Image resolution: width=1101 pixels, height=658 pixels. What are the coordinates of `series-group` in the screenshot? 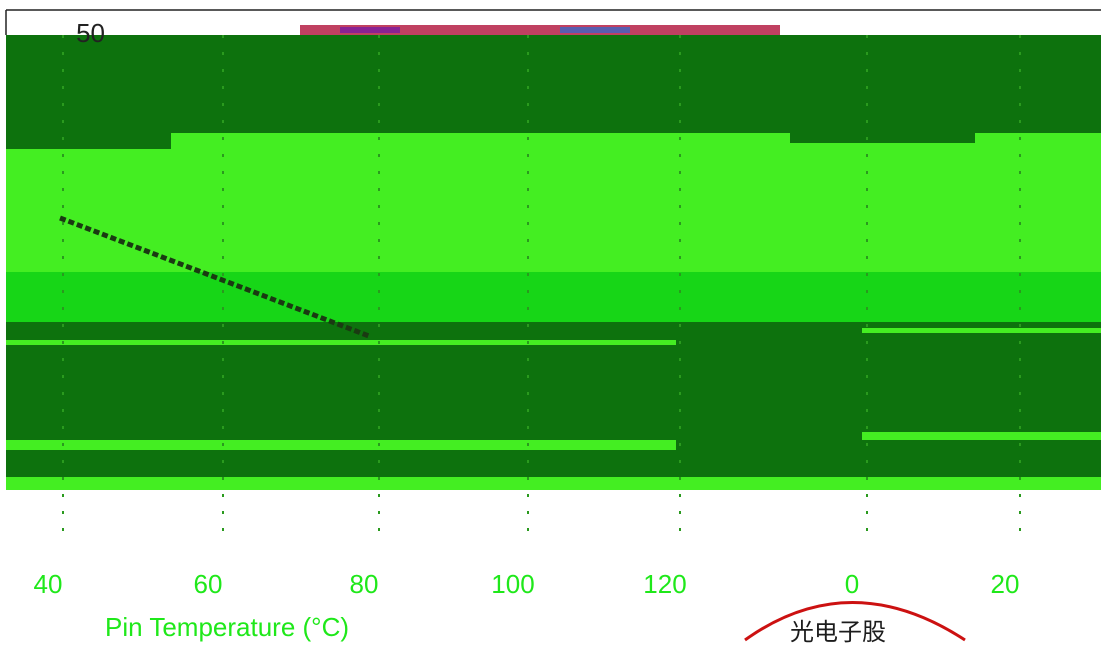 It's located at (215, 277).